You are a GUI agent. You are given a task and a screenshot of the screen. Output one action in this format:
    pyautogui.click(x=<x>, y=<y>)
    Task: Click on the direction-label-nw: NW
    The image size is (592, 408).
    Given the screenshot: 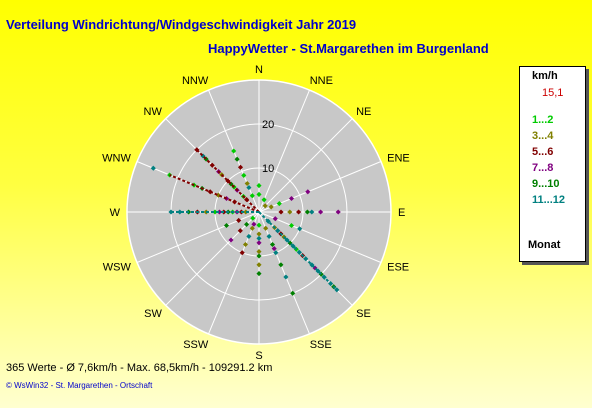 What is the action you would take?
    pyautogui.click(x=153, y=112)
    